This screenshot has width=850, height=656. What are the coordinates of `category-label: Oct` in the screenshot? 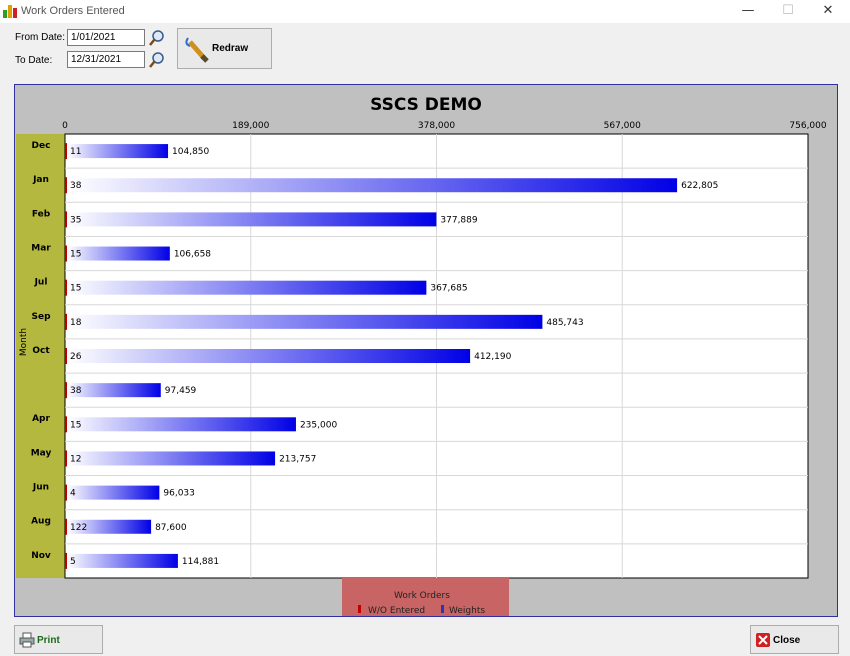 It's located at (41, 351).